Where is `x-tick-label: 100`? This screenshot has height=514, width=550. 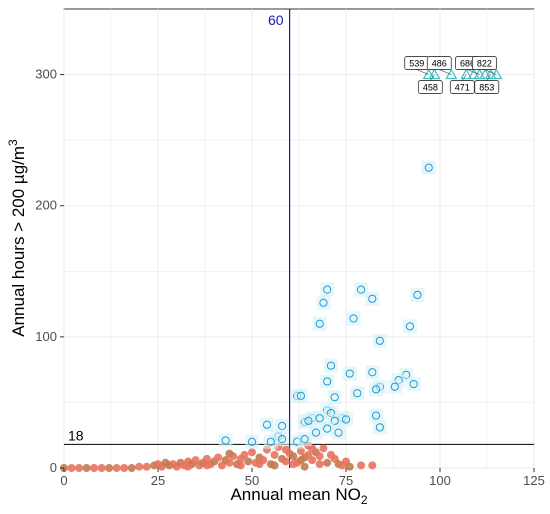 x-tick-label: 100 is located at coordinates (440, 480).